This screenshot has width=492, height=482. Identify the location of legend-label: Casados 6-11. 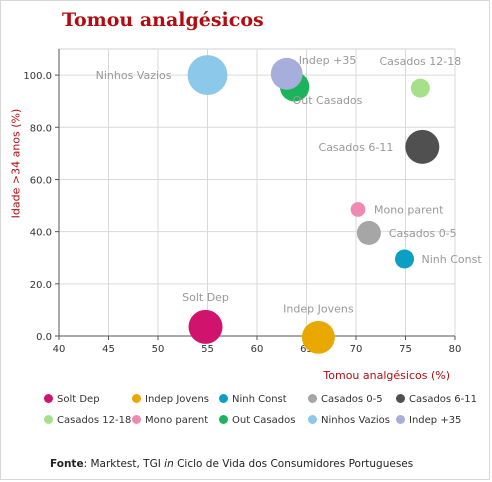
(443, 399).